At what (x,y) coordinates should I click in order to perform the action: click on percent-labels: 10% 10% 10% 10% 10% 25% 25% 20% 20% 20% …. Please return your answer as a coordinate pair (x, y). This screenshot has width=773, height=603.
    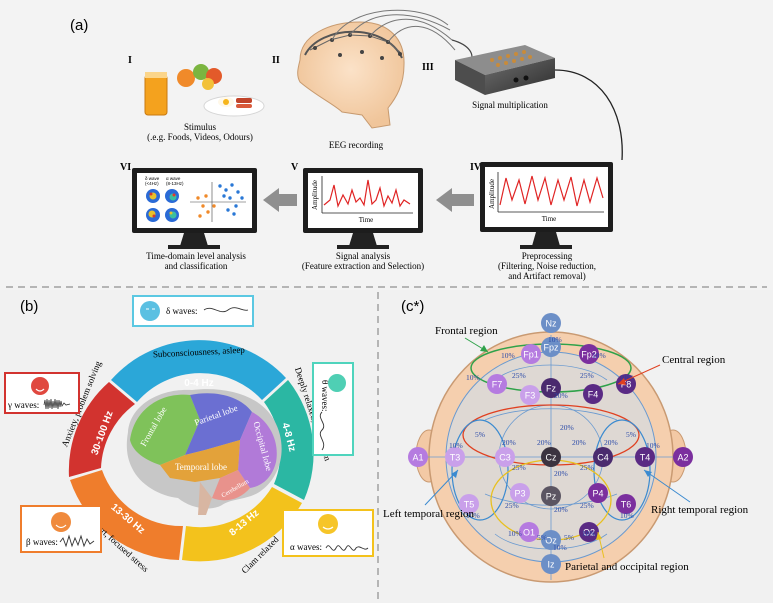
    Looking at the image, I should click on (554, 443).